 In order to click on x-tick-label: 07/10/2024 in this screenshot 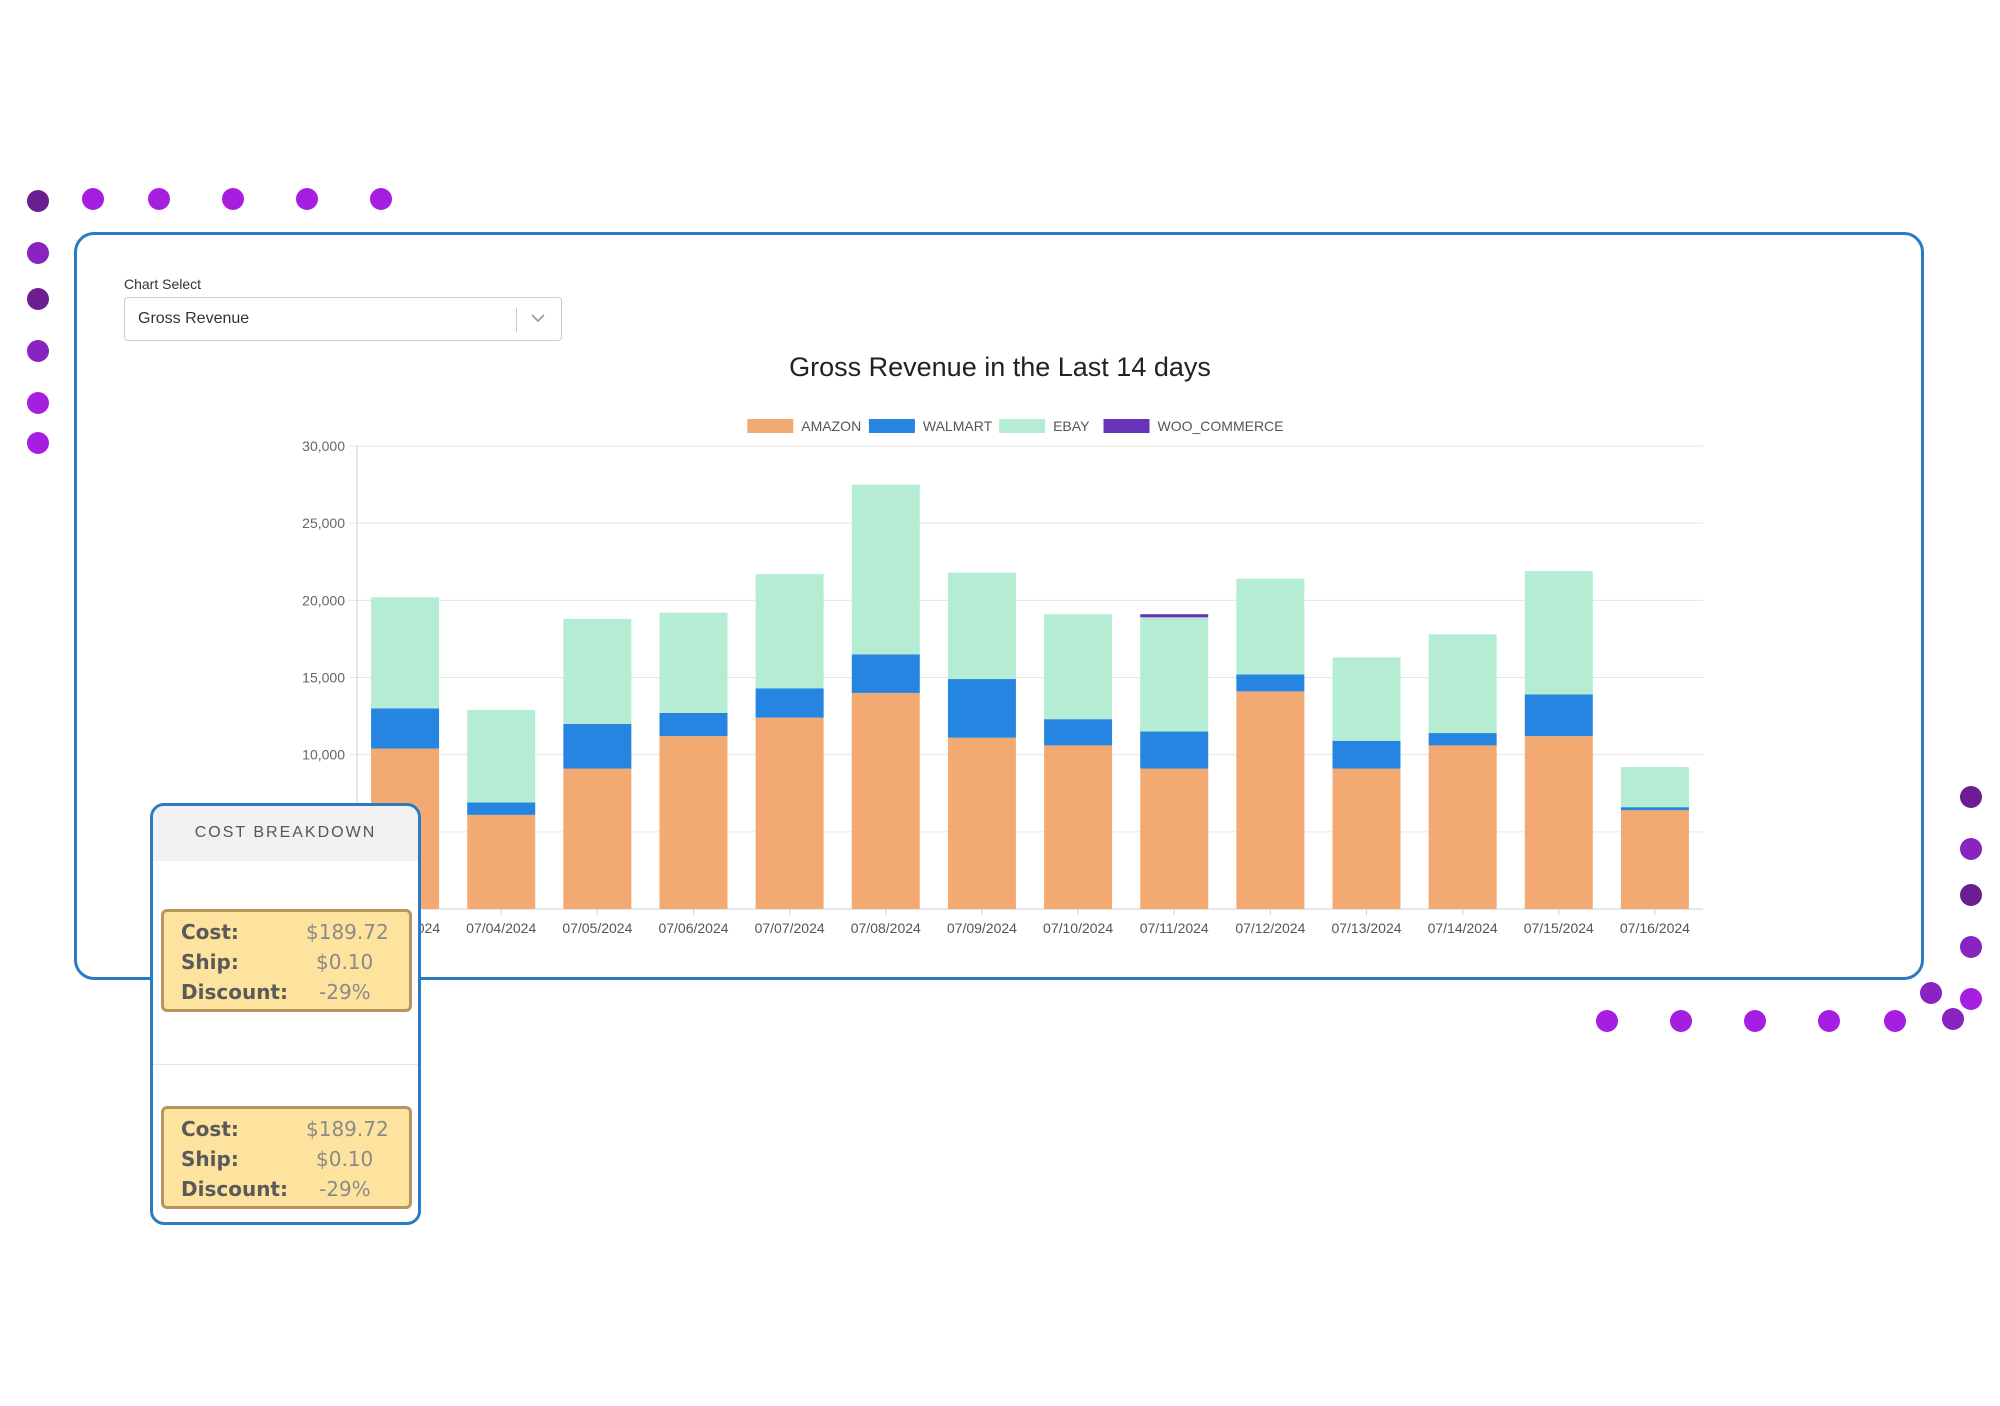, I will do `click(1078, 928)`.